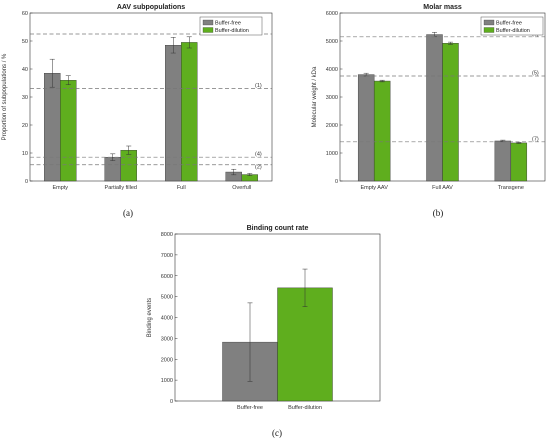  Describe the element at coordinates (121, 188) in the screenshot. I see `x-tick-label: Partially filled` at that location.